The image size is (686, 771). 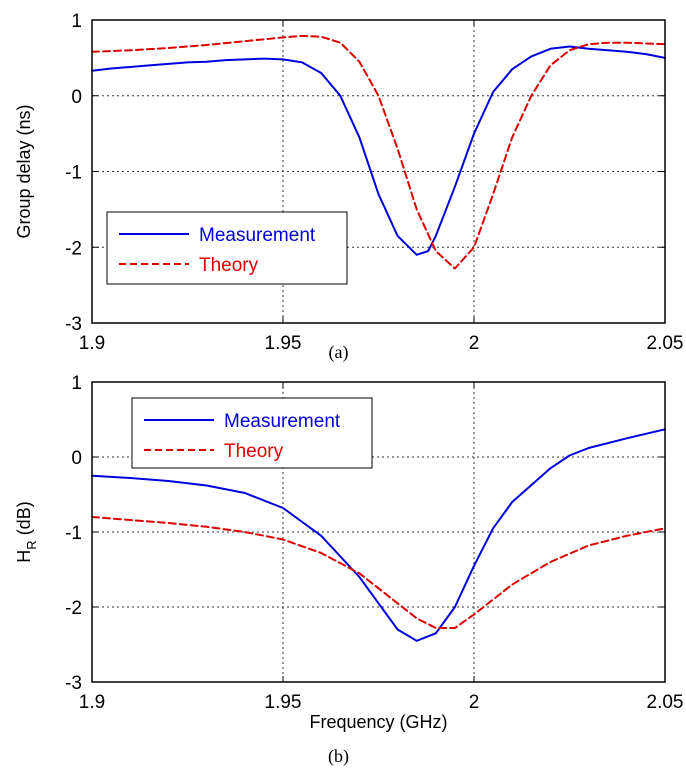 I want to click on y-axis-label: HR (dB), so click(x=26, y=531).